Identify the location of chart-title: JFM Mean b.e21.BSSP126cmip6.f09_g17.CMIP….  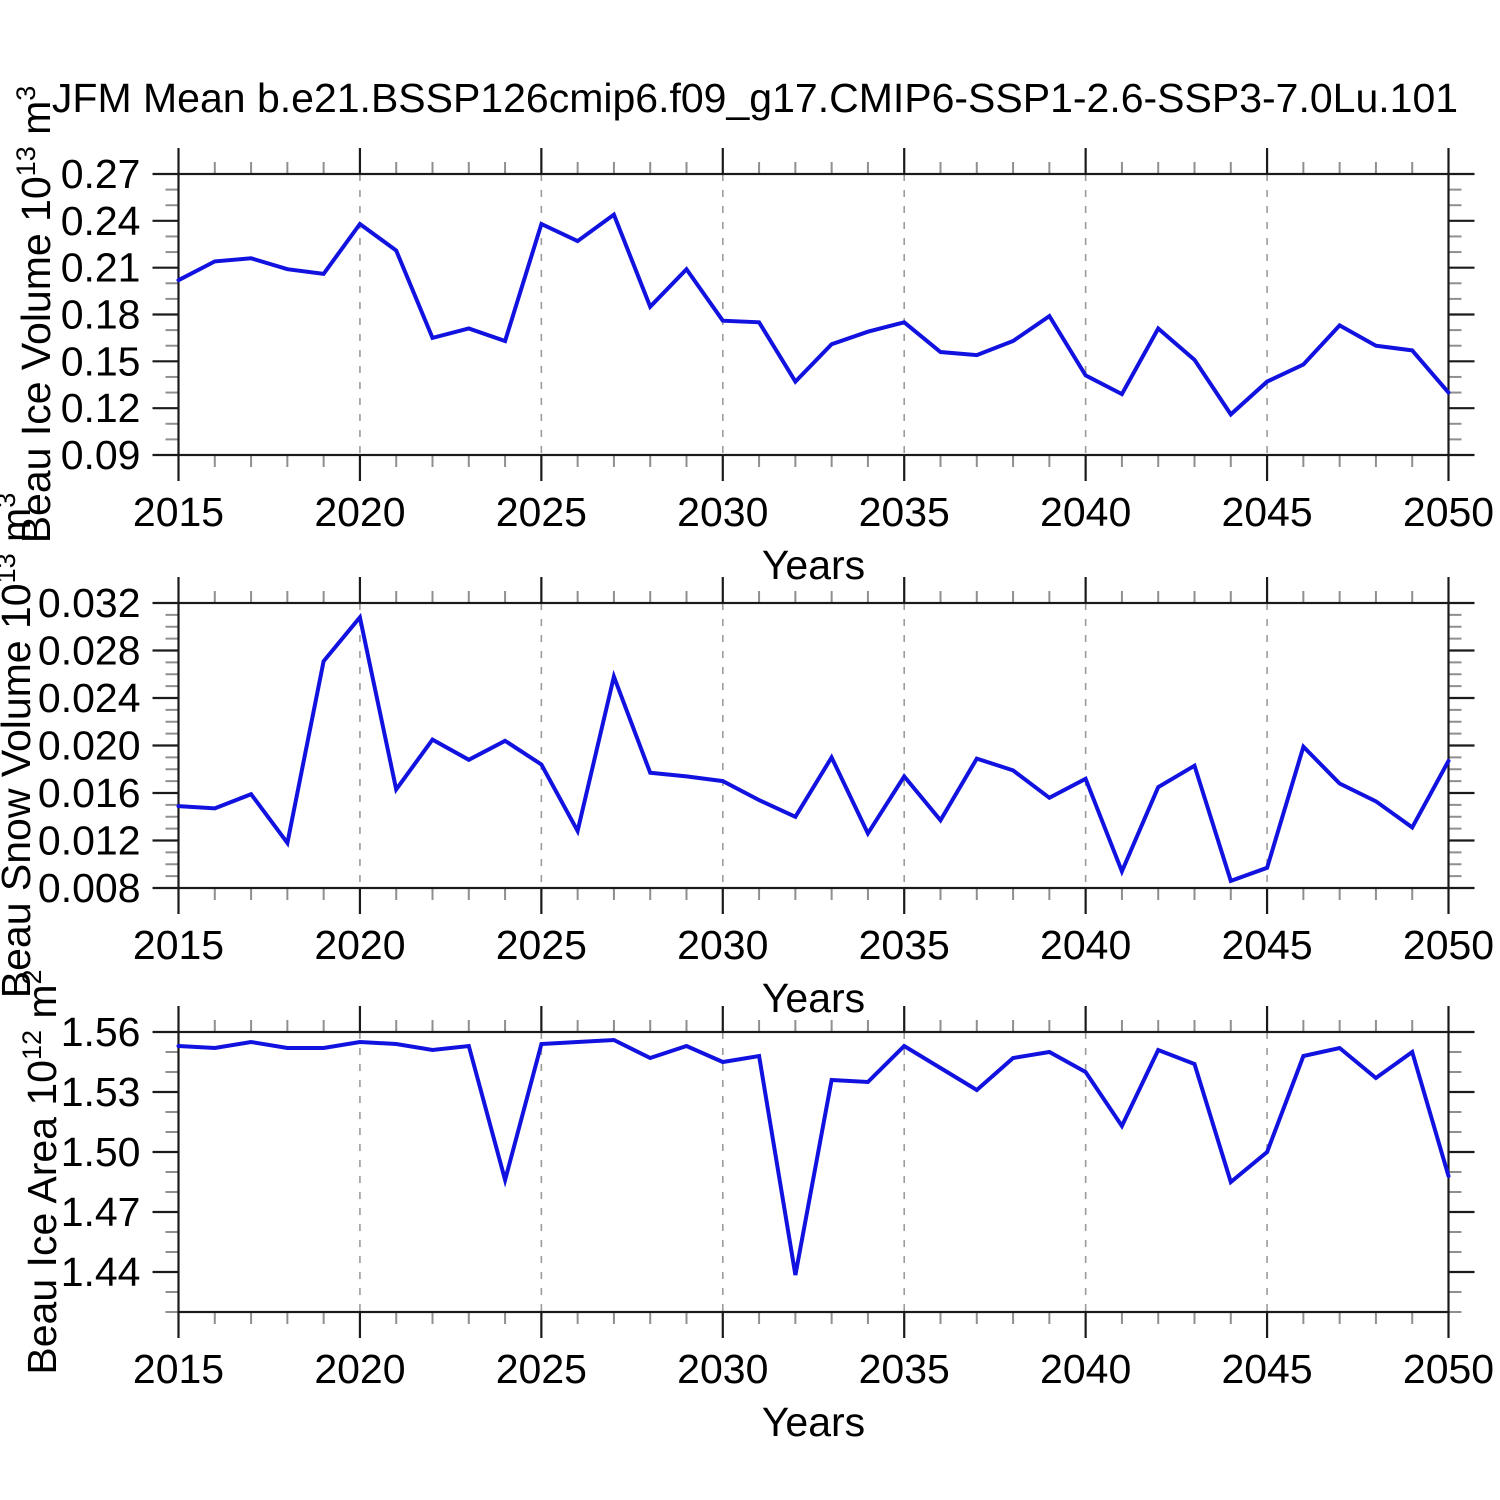
(755, 98).